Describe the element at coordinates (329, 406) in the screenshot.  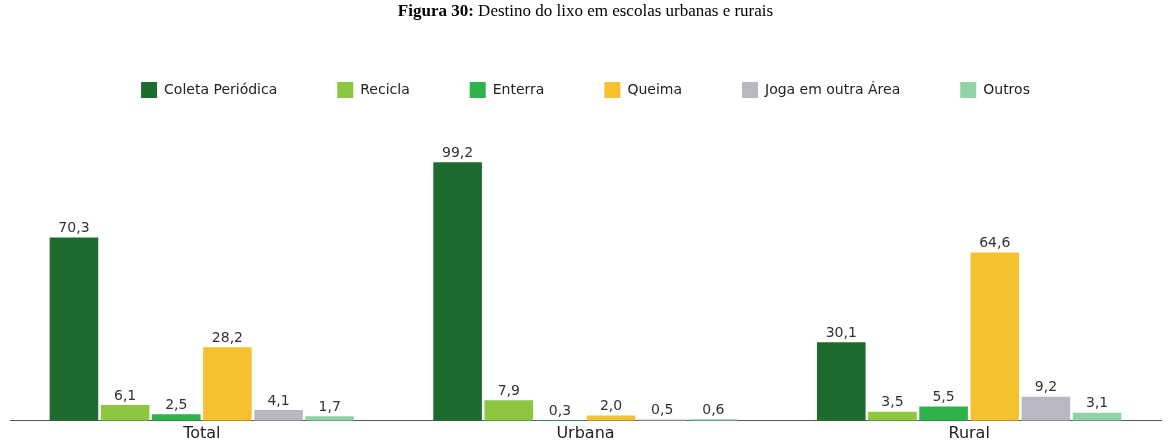
I see `data-label: 1,7` at that location.